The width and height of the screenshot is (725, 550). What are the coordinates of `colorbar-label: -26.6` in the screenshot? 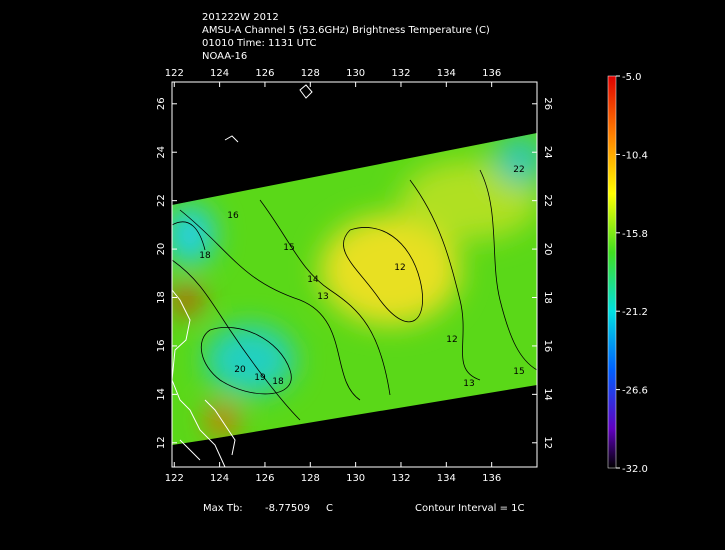 It's located at (635, 391).